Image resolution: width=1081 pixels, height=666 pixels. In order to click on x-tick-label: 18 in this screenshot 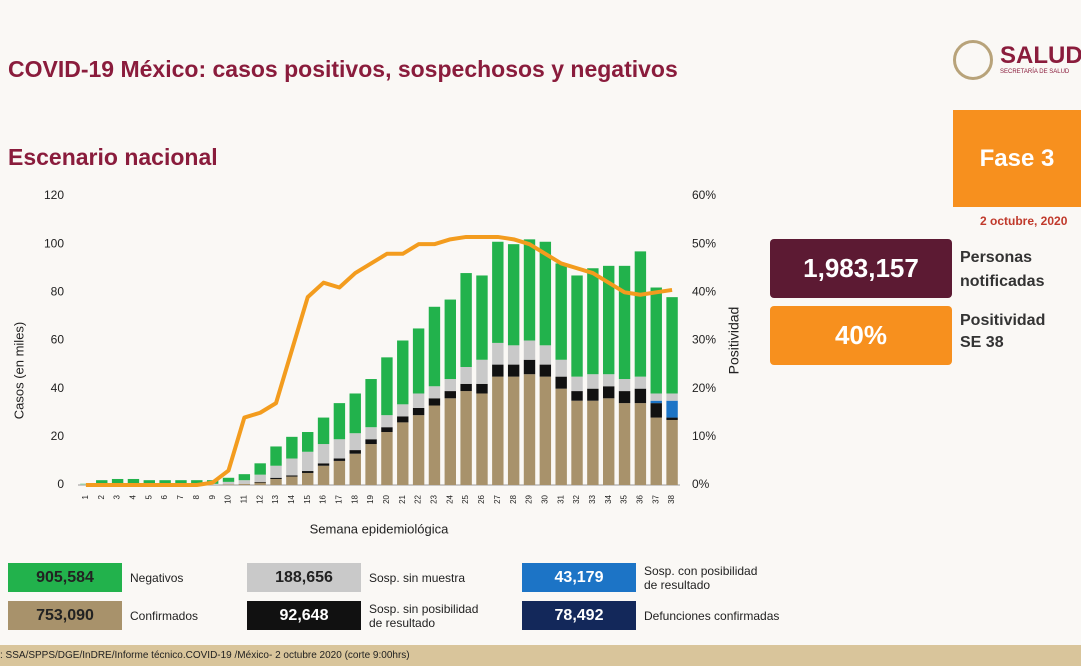, I will do `click(354, 498)`.